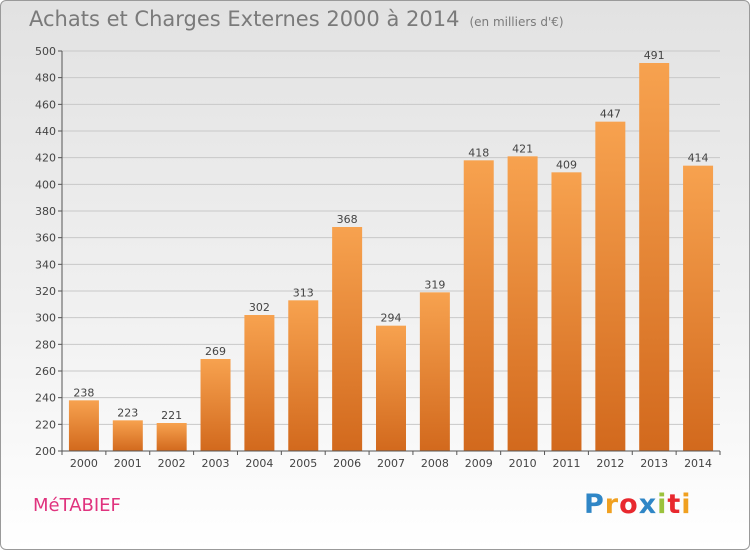 Image resolution: width=750 pixels, height=550 pixels. I want to click on x-tick-label-2014: 2014, so click(698, 463).